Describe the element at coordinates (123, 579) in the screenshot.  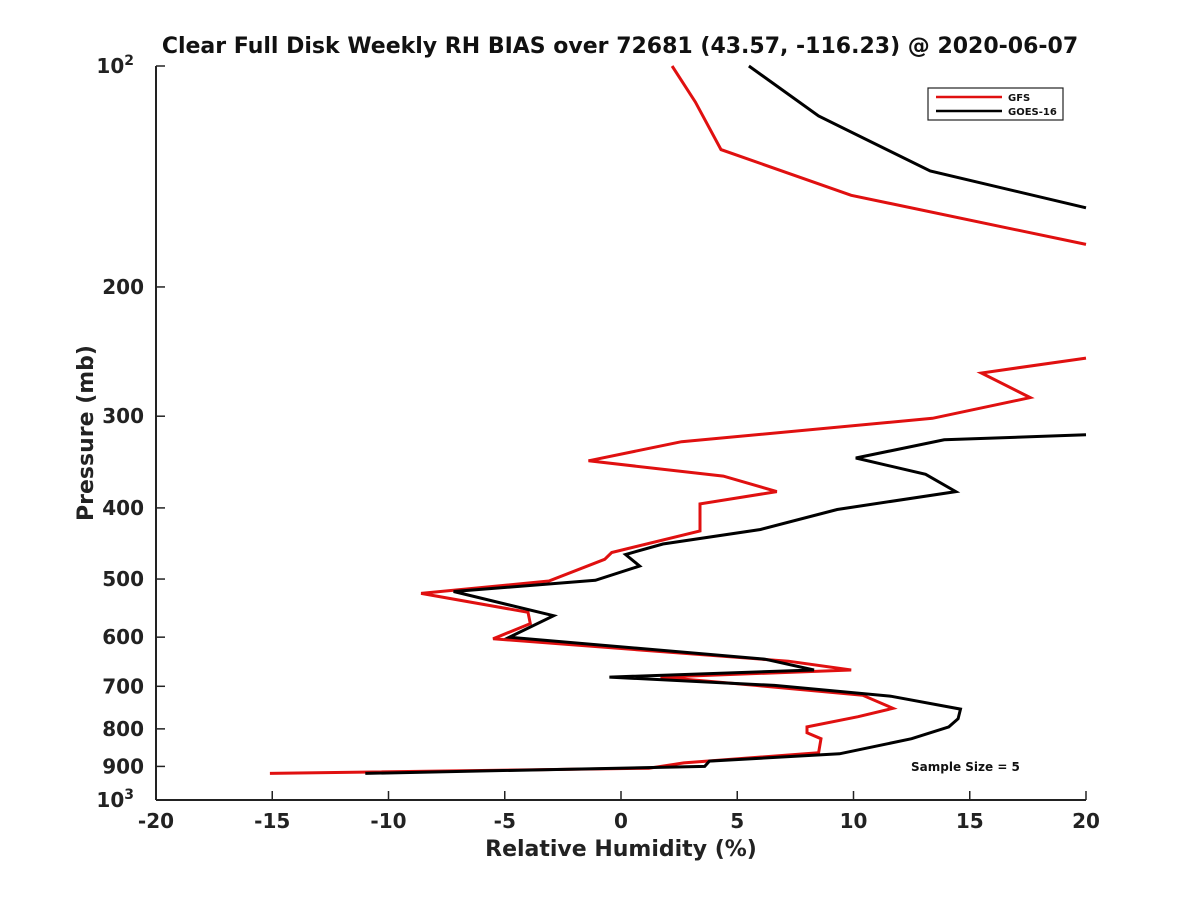
I see `y-tick-label: 500` at that location.